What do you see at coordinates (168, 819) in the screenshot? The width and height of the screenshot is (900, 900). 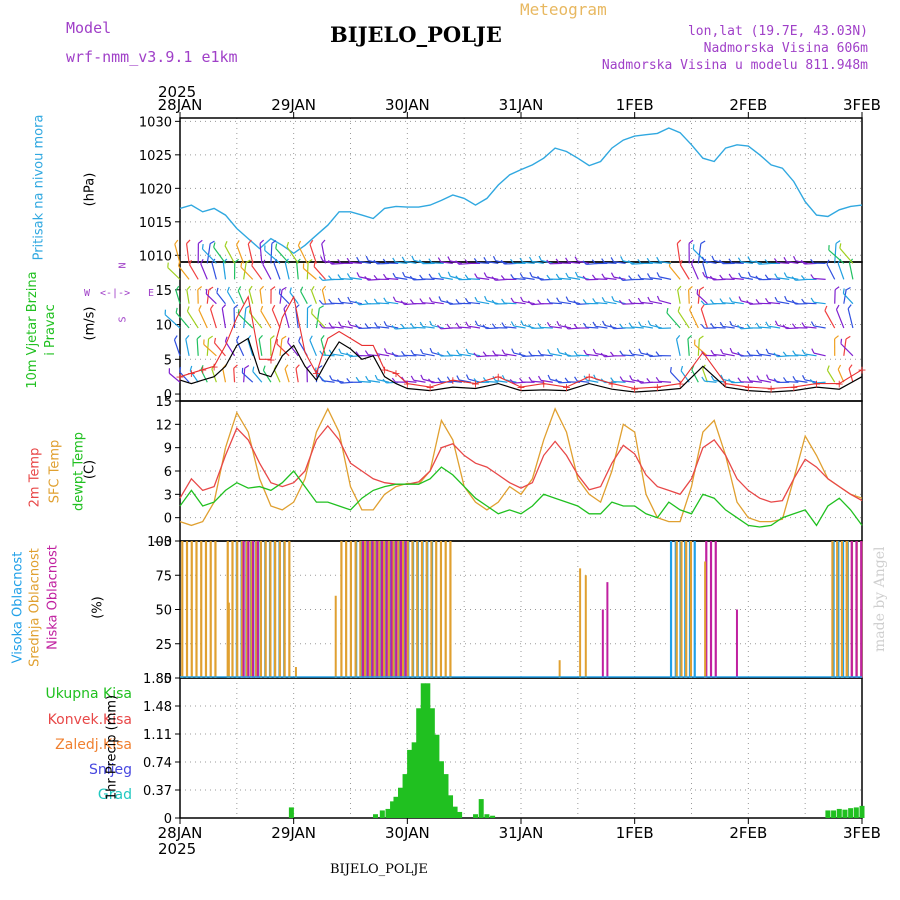 I see `y-tick-label: 0` at bounding box center [168, 819].